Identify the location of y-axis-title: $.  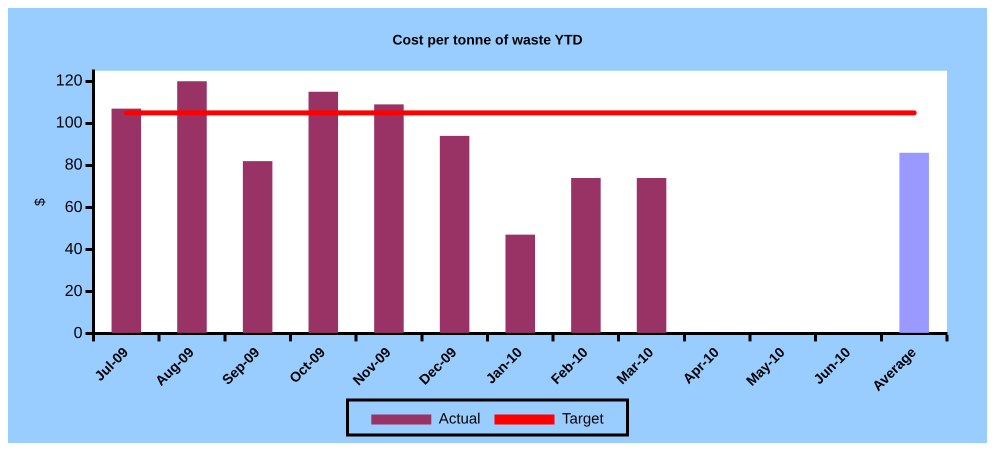
(39, 202).